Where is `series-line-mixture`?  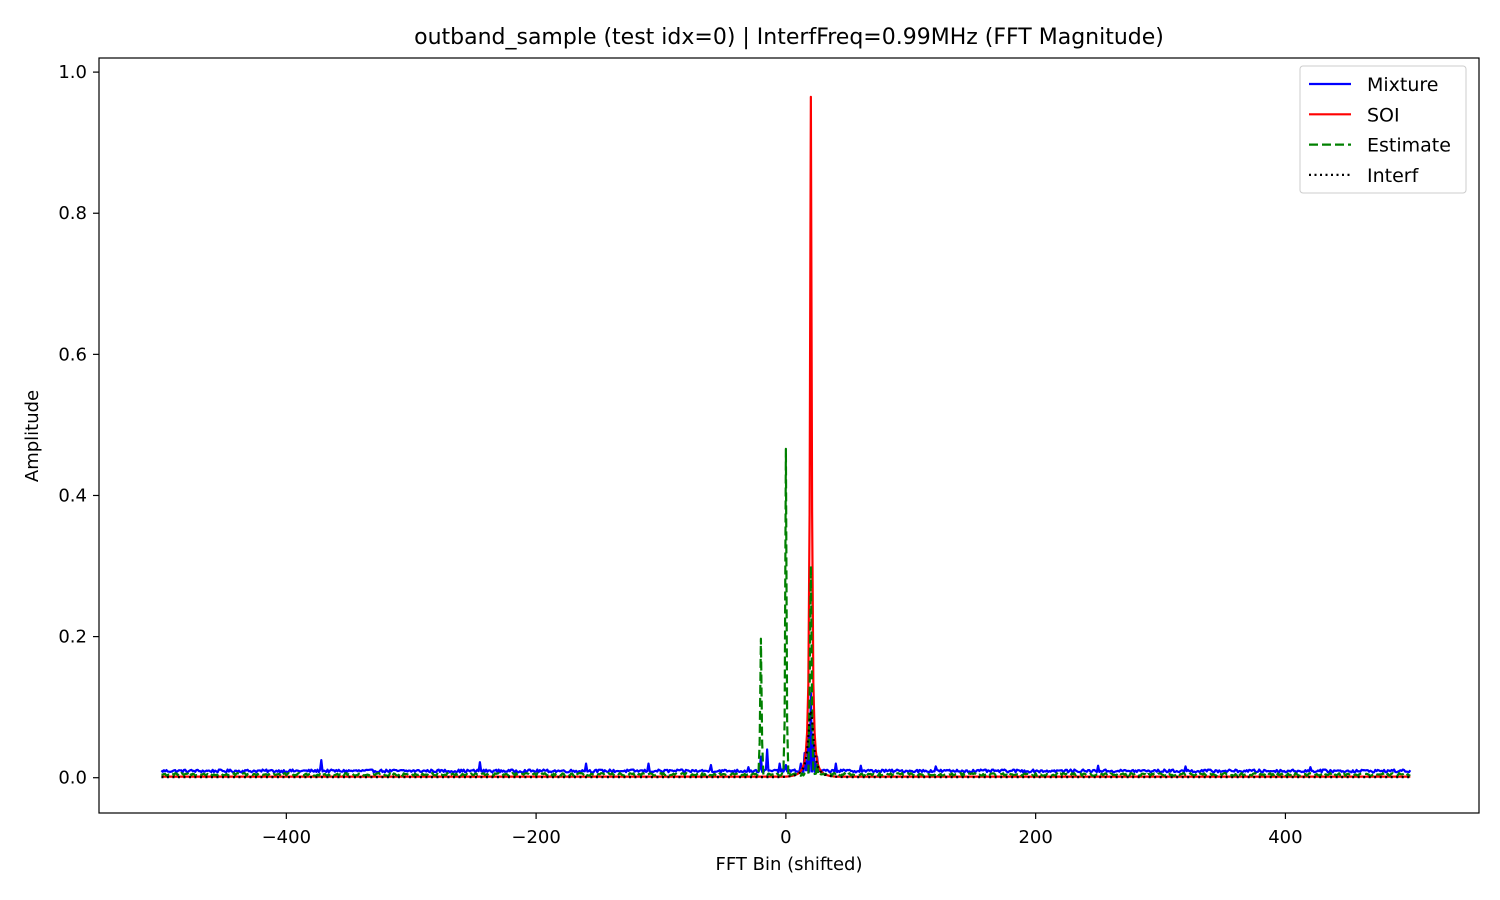 series-line-mixture is located at coordinates (786, 732).